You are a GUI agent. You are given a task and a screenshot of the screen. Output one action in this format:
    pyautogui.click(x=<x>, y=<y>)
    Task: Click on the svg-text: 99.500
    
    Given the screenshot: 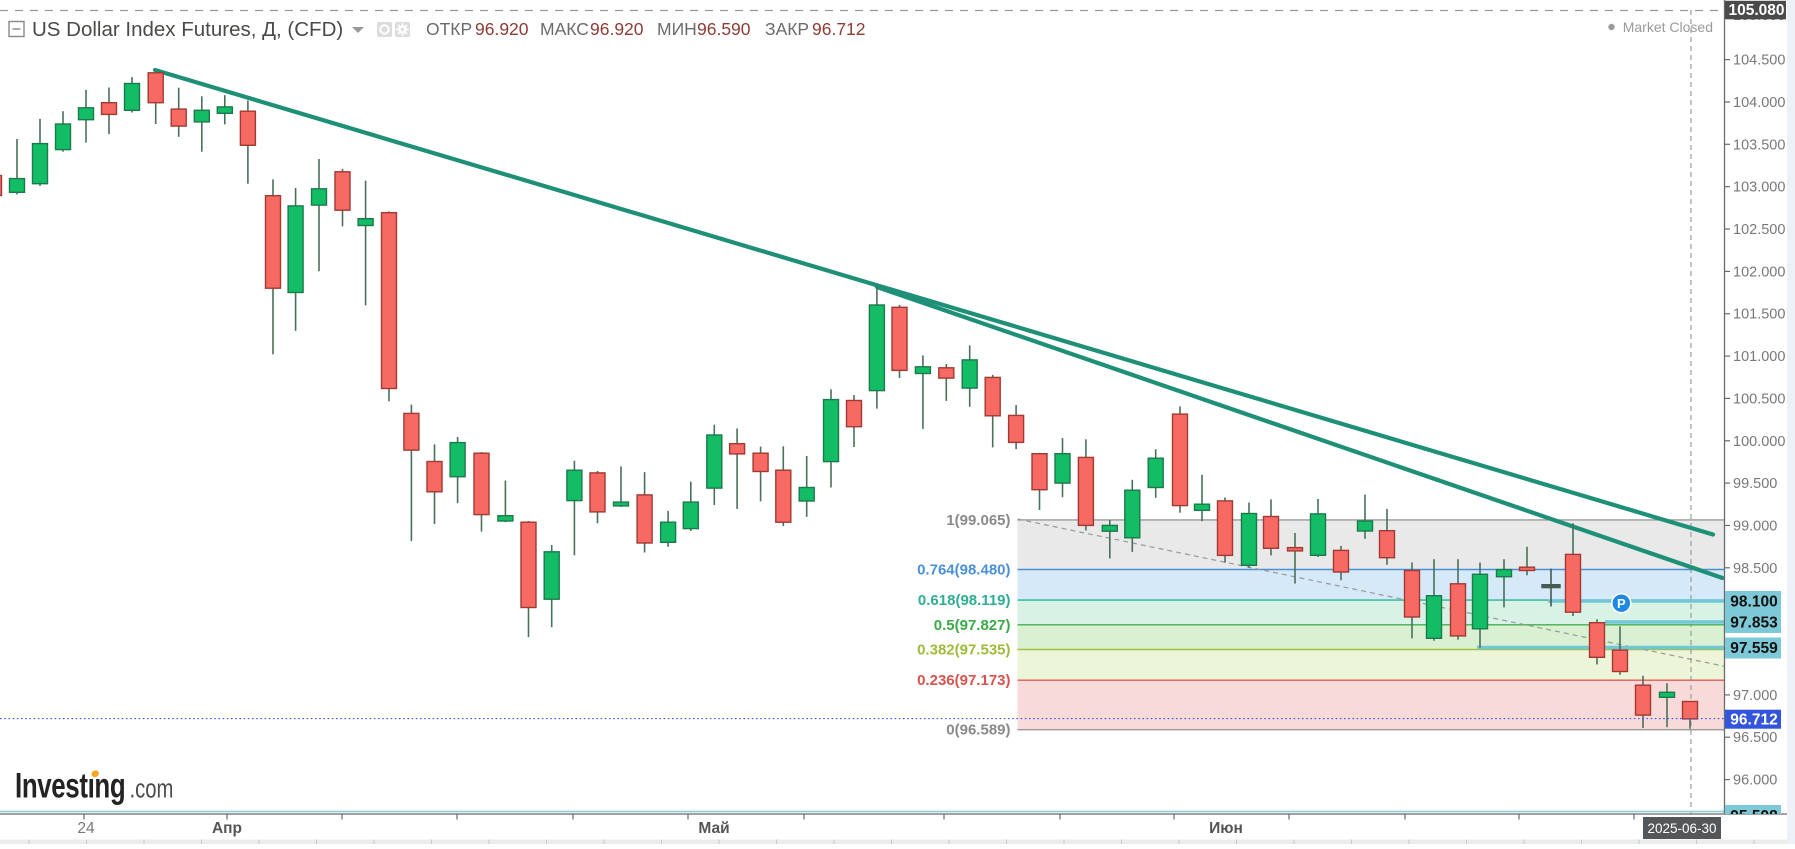 What is the action you would take?
    pyautogui.click(x=1755, y=484)
    